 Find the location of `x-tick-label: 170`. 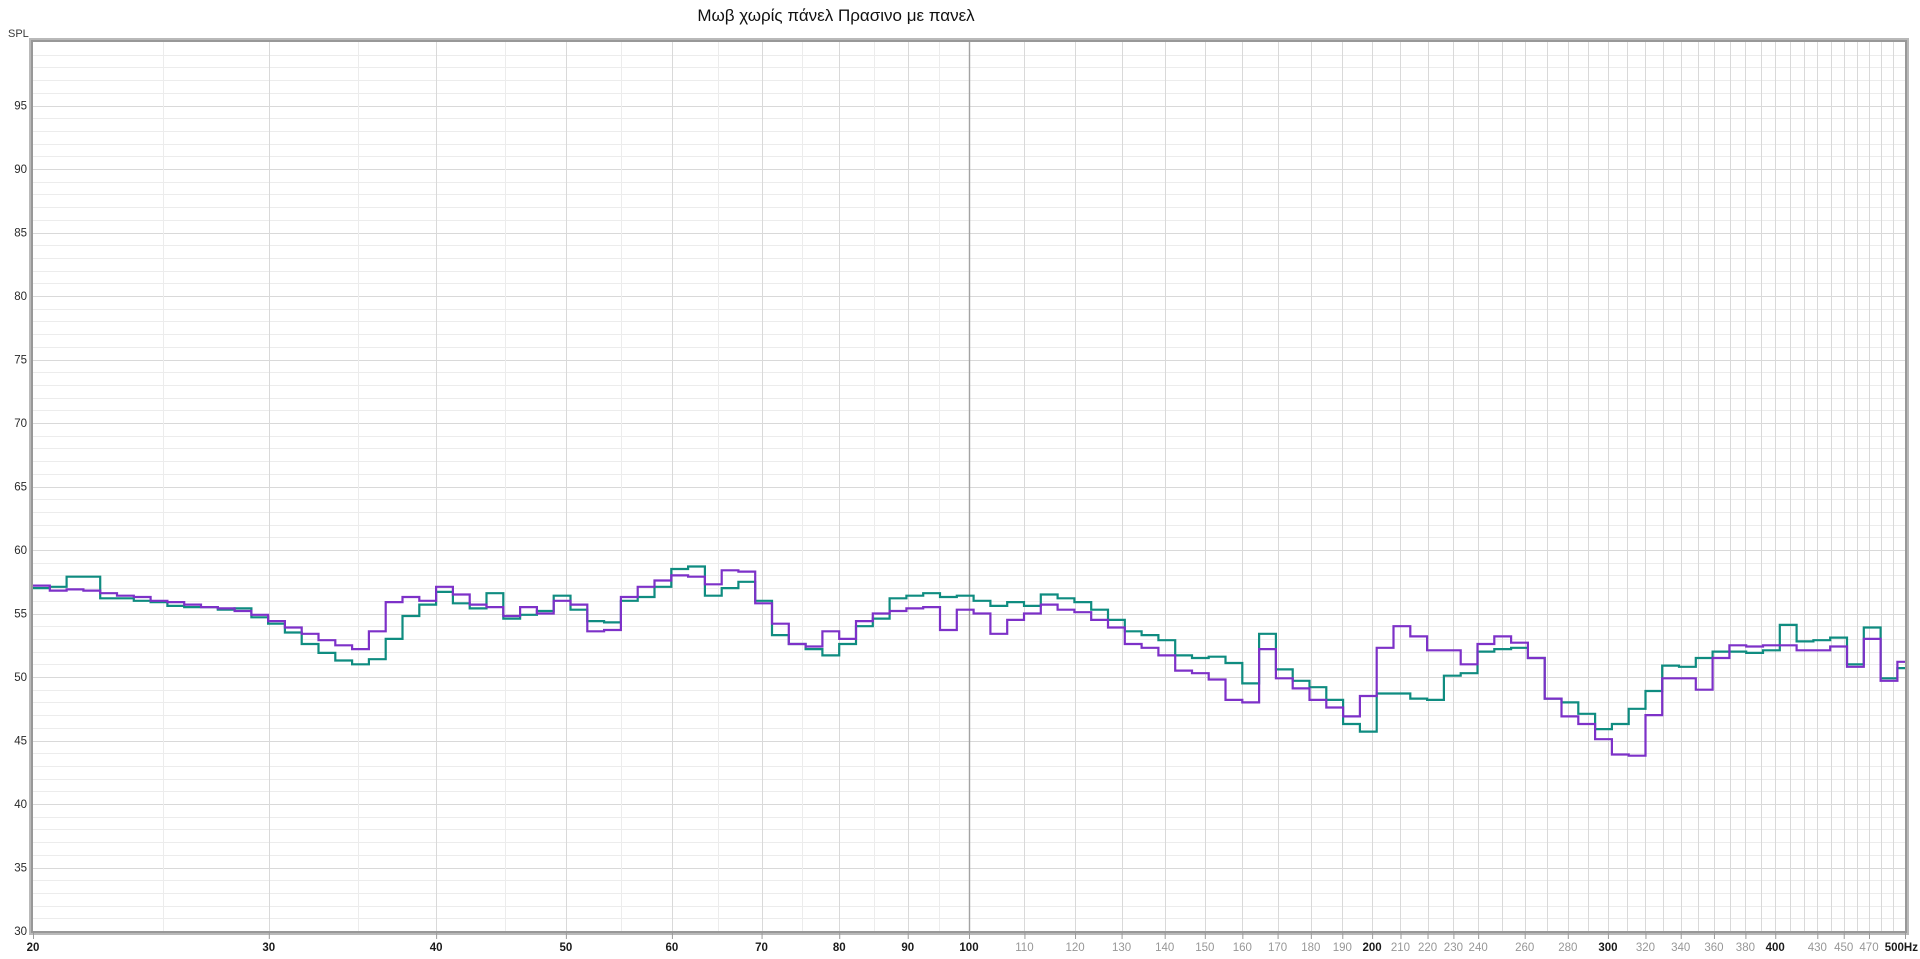

x-tick-label: 170 is located at coordinates (1277, 948).